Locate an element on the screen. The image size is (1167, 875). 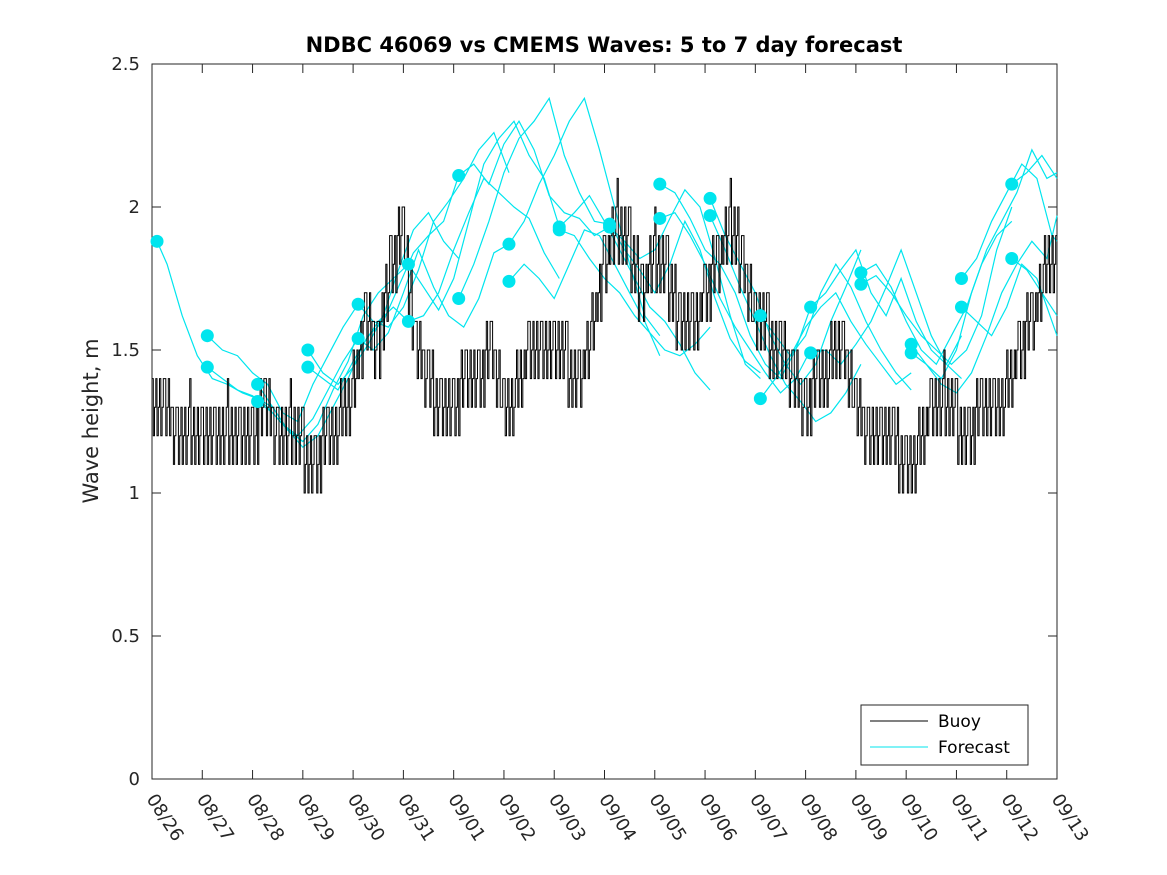
y-tick-label: 0 is located at coordinates (134, 779).